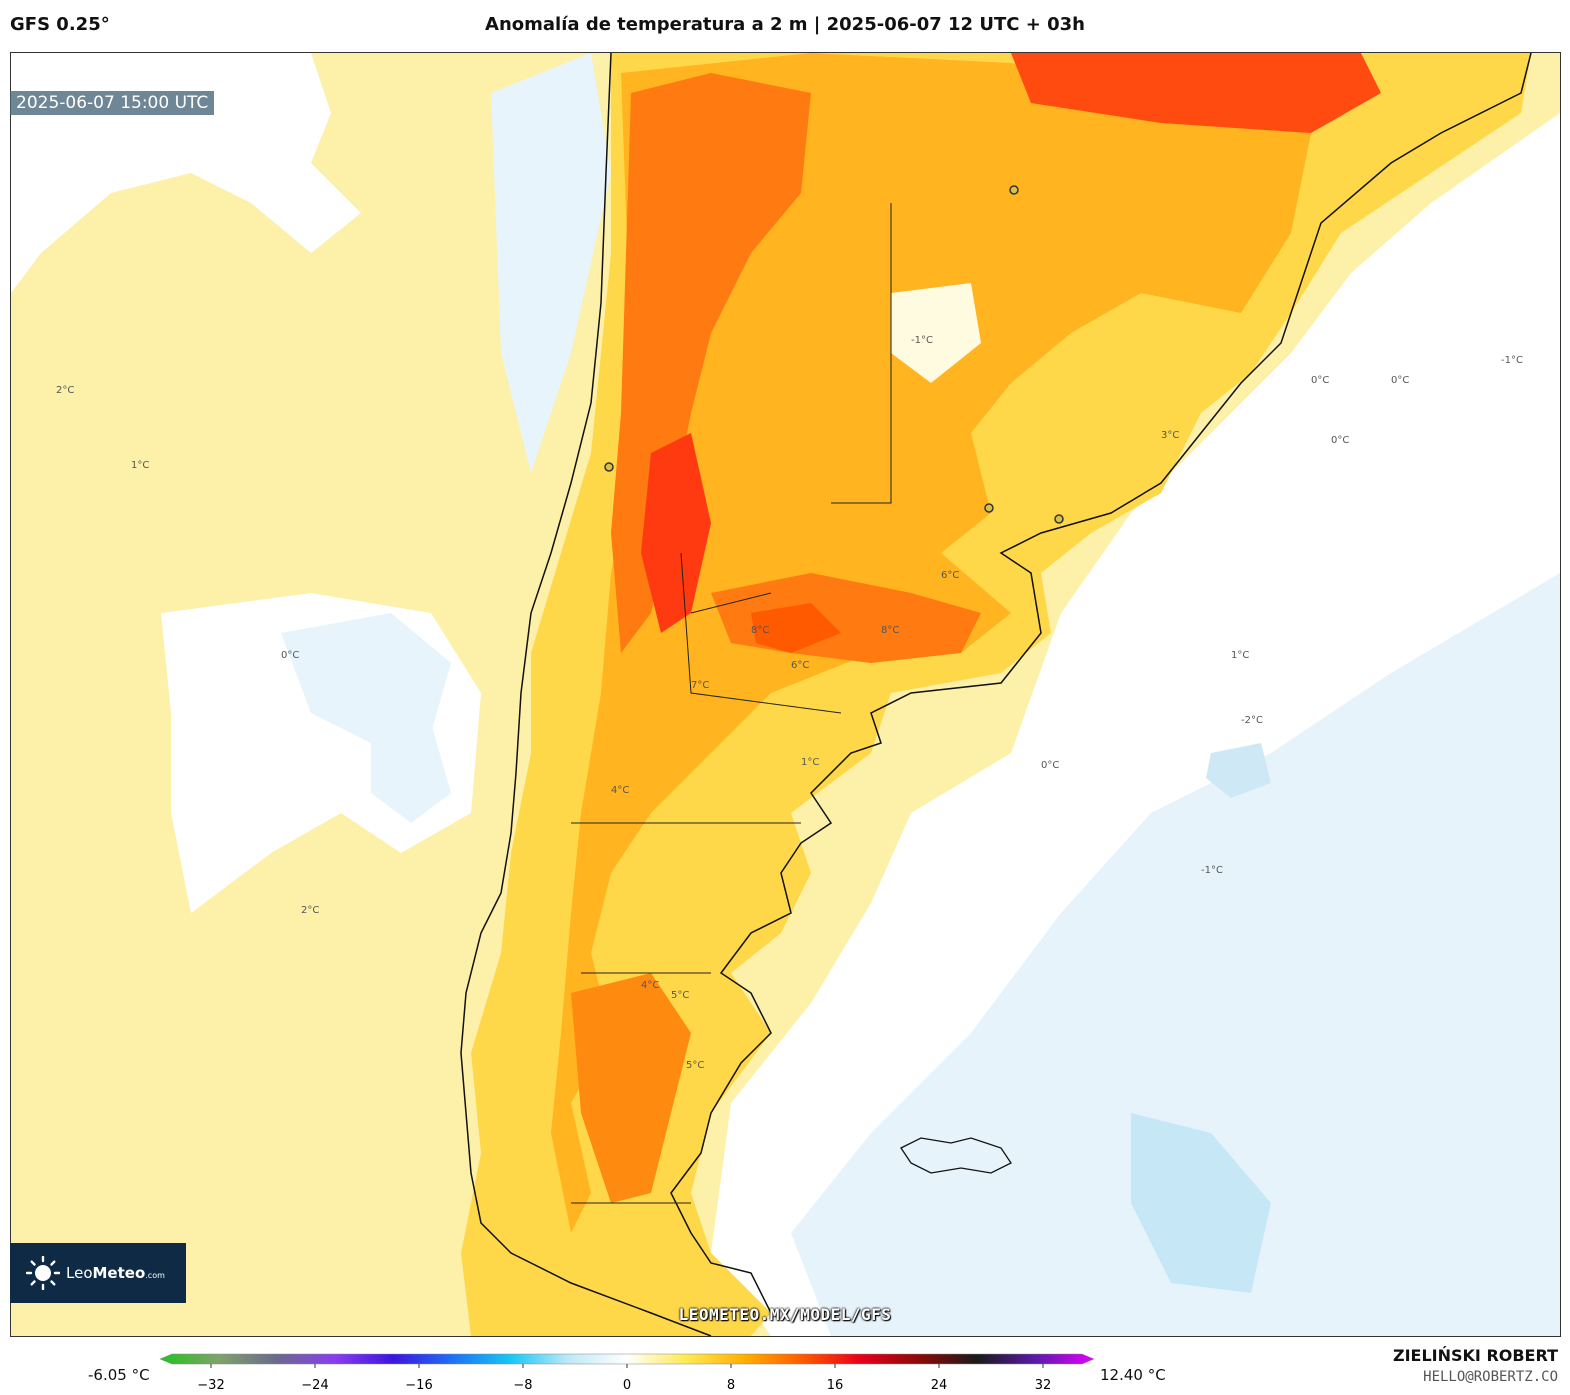  Describe the element at coordinates (418, 1385) in the screenshot. I see `colorbar-tick-label: −16` at that location.